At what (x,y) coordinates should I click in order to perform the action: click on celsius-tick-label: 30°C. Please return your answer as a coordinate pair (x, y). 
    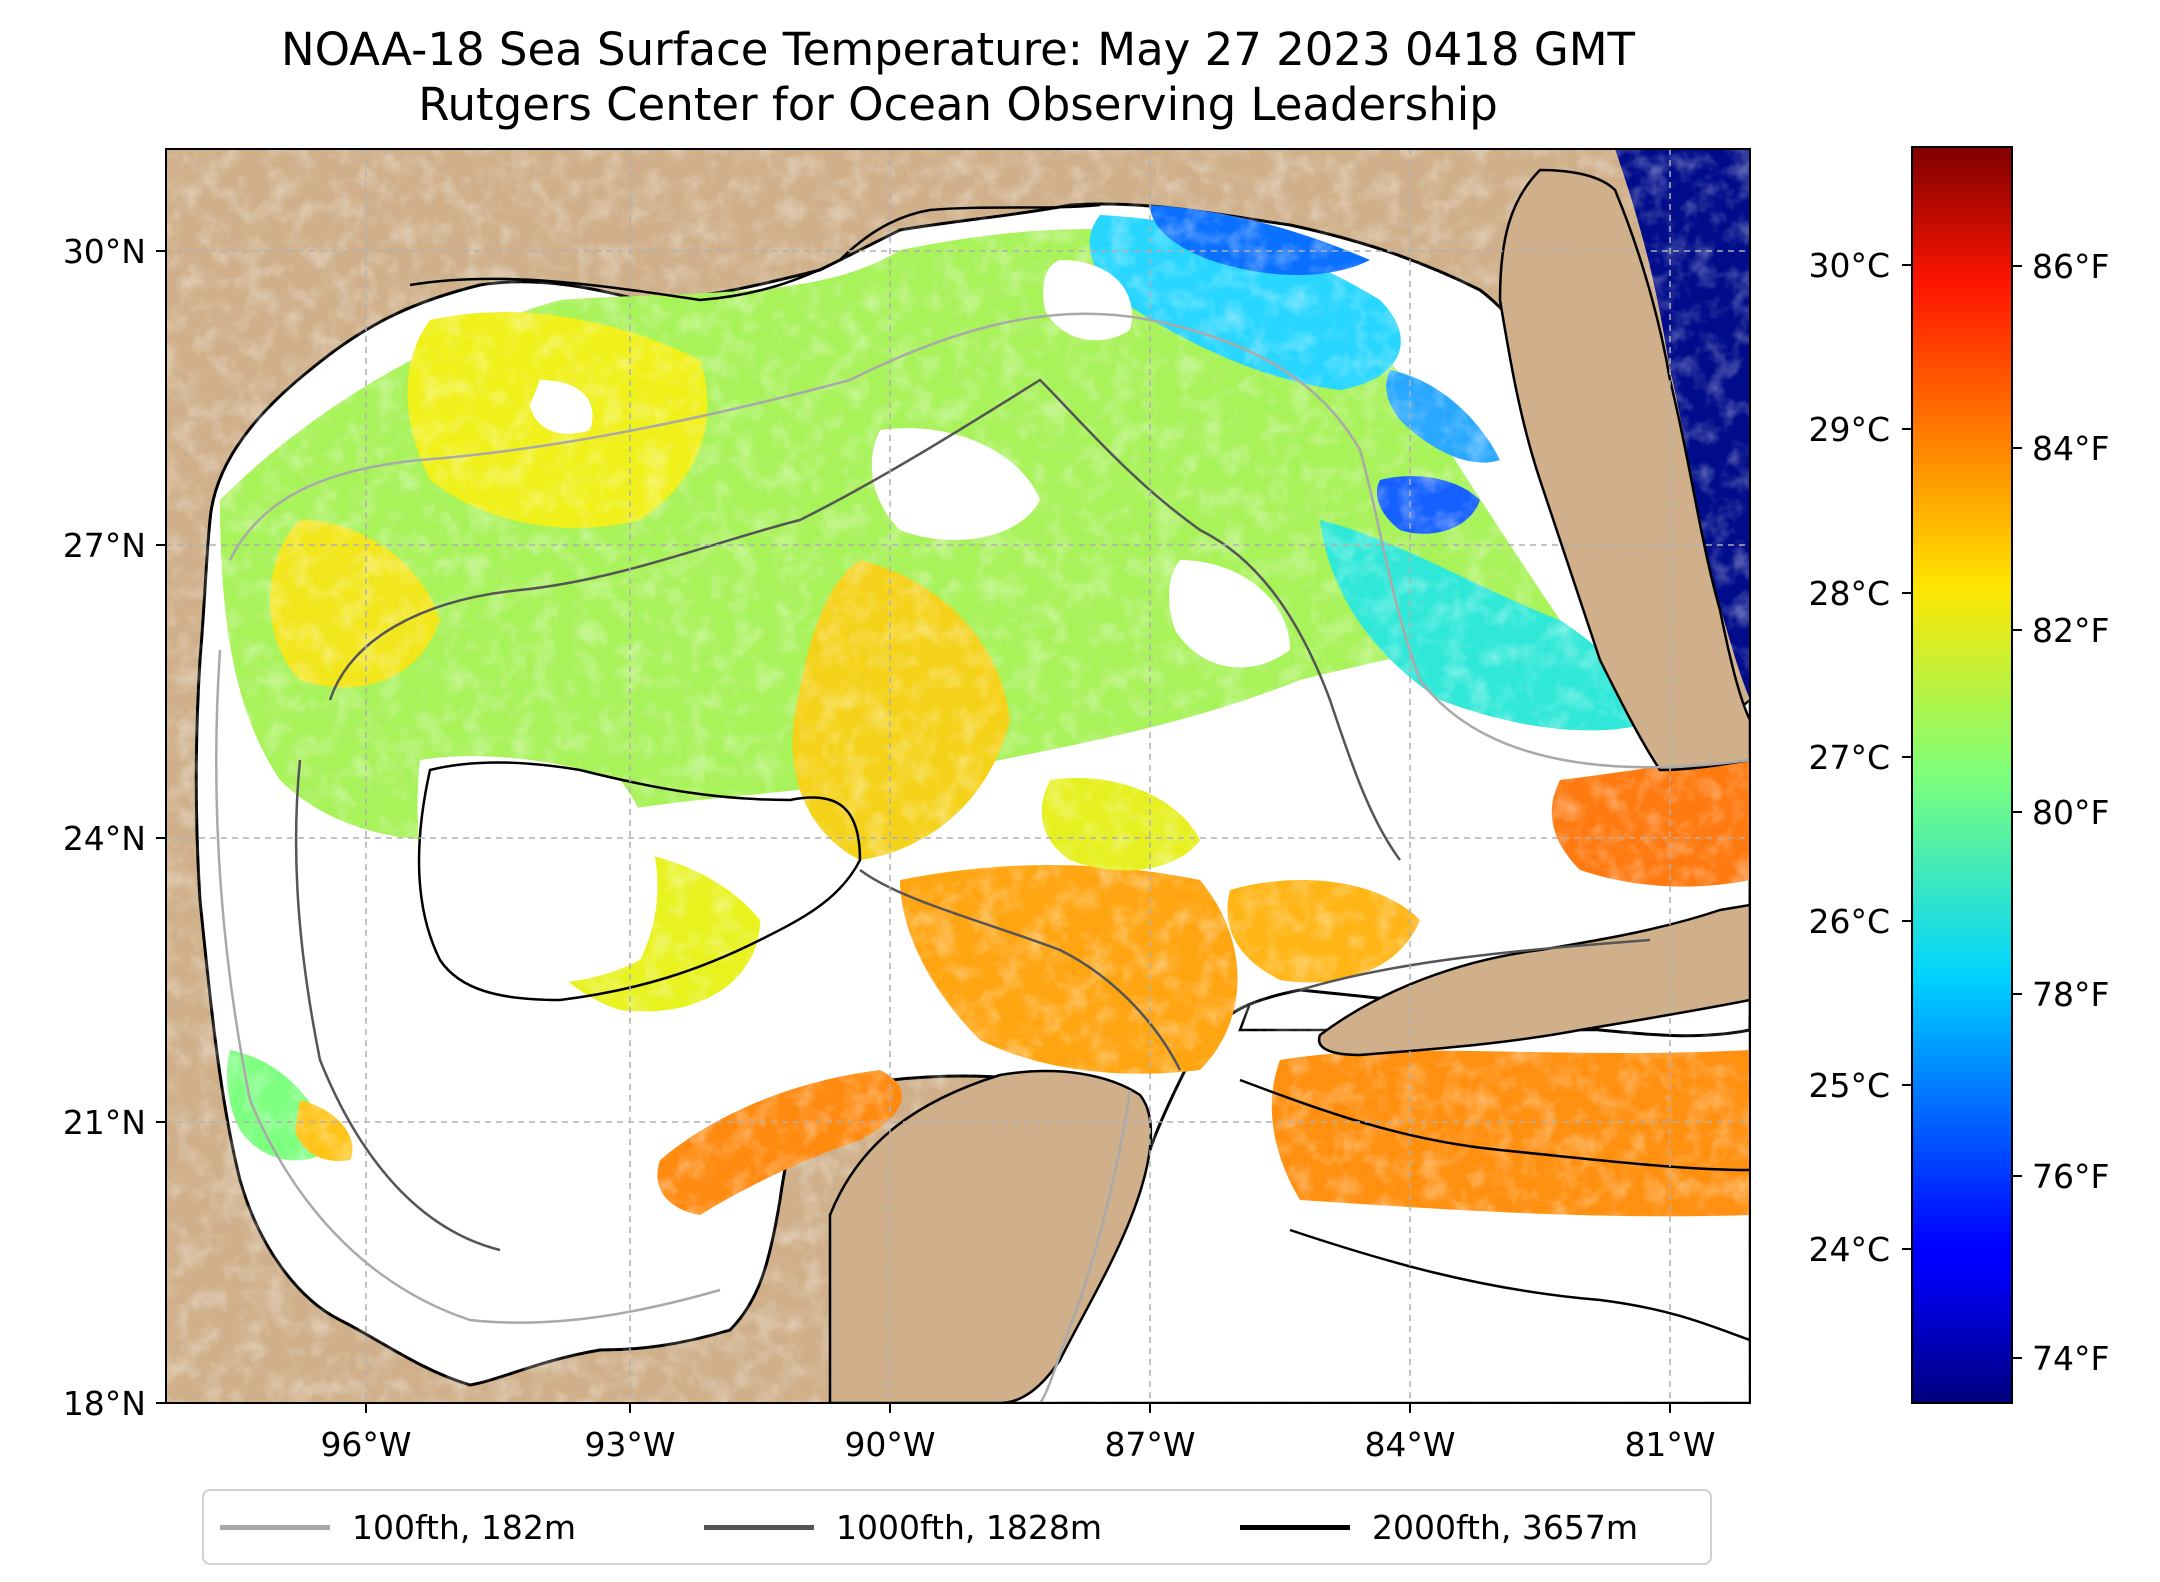
    Looking at the image, I should click on (1849, 265).